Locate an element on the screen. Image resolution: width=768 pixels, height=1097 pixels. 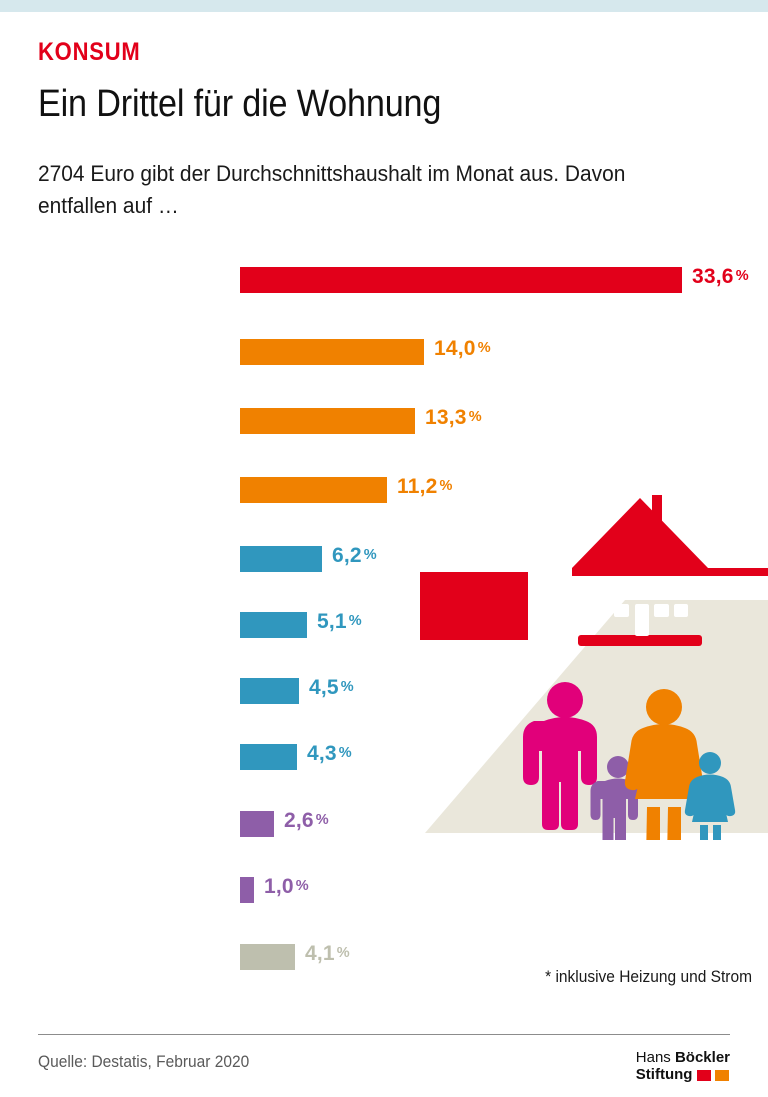
logo-boeckler-text: Böckler is located at coordinates (702, 1057).